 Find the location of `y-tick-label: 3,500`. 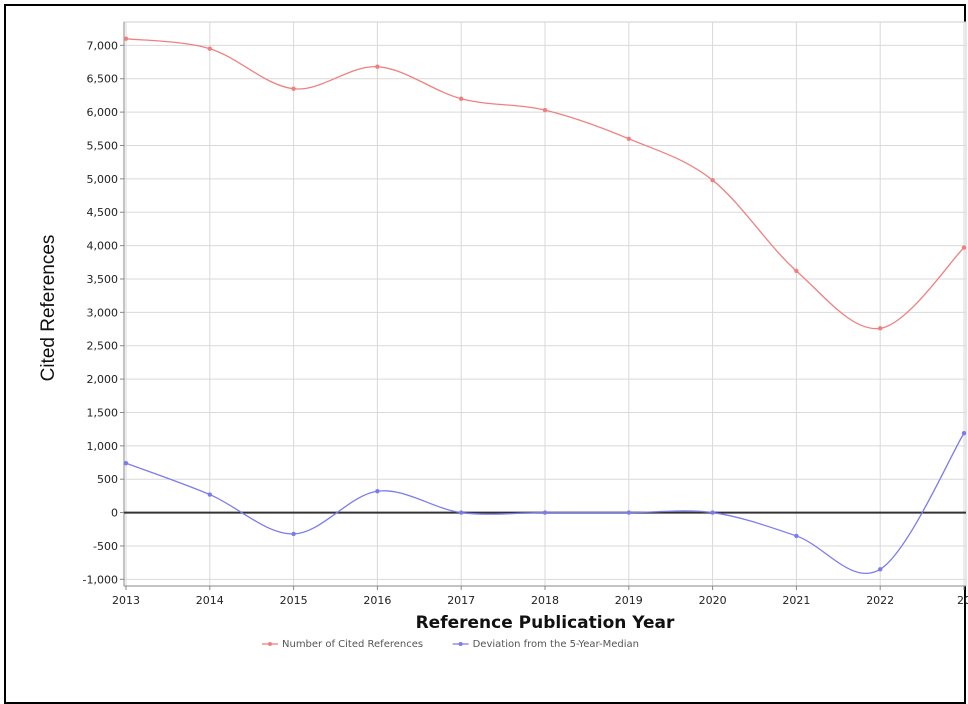

y-tick-label: 3,500 is located at coordinates (103, 279).